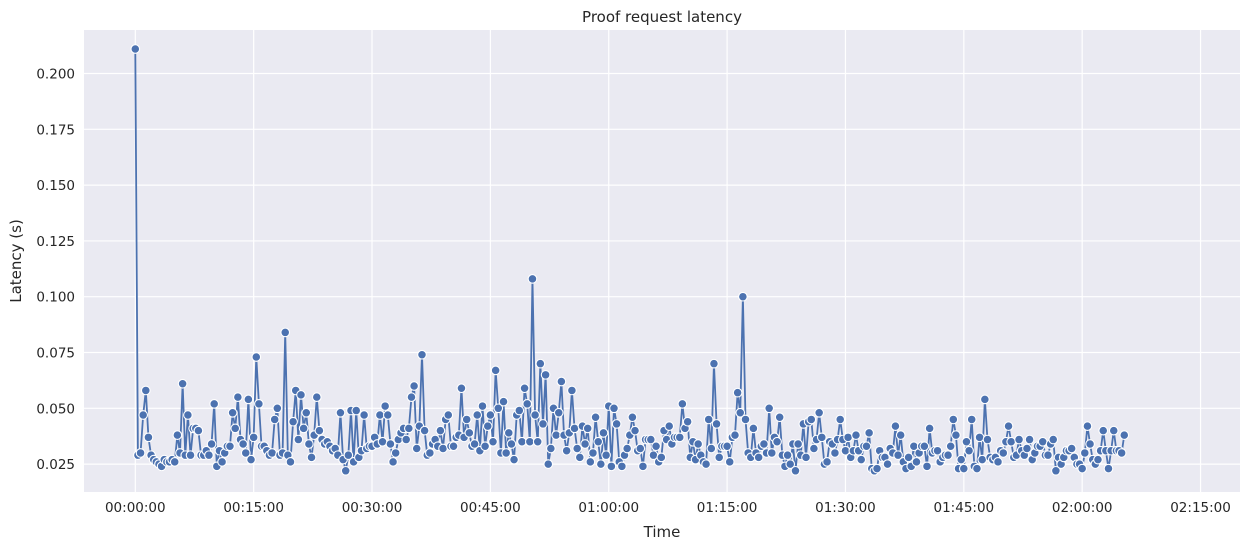  I want to click on y-tick-label: 0.075, so click(55, 354).